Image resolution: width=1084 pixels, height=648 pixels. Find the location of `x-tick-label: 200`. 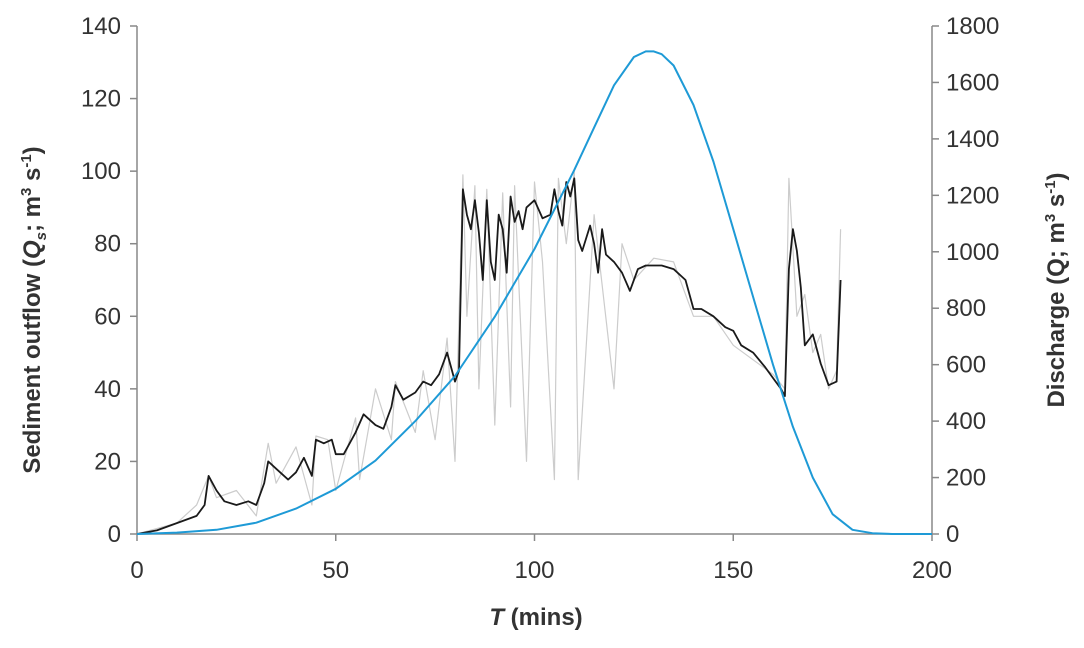

x-tick-label: 200 is located at coordinates (932, 570).